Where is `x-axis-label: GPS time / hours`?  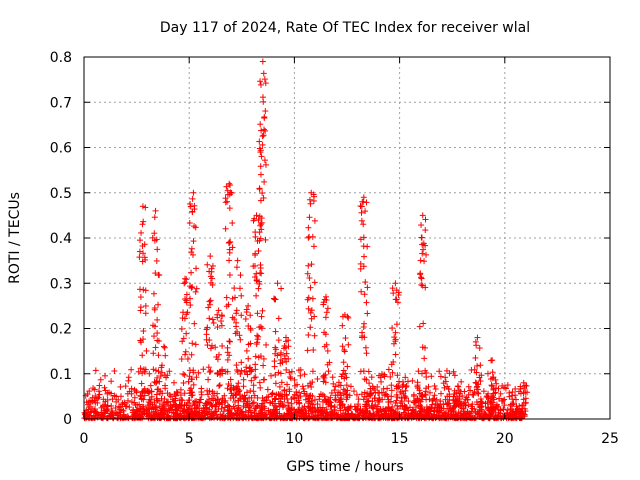 x-axis-label: GPS time / hours is located at coordinates (344, 467).